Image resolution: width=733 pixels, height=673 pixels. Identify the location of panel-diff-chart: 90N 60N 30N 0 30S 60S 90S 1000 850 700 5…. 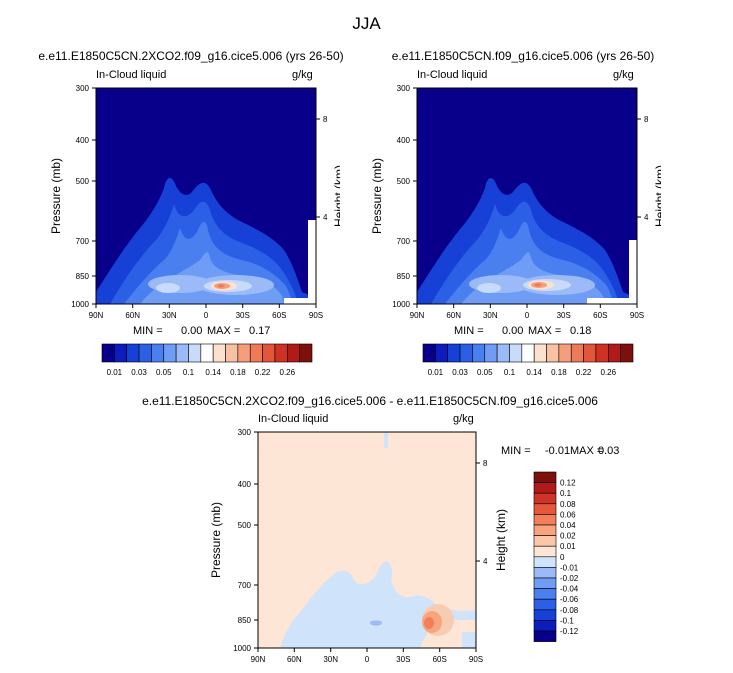
(358, 546).